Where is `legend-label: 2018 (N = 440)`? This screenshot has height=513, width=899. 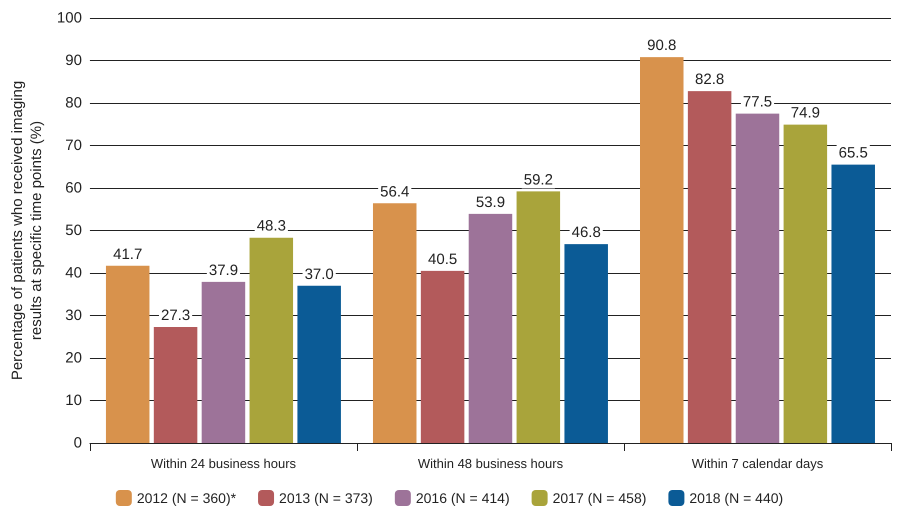 legend-label: 2018 (N = 440) is located at coordinates (736, 498).